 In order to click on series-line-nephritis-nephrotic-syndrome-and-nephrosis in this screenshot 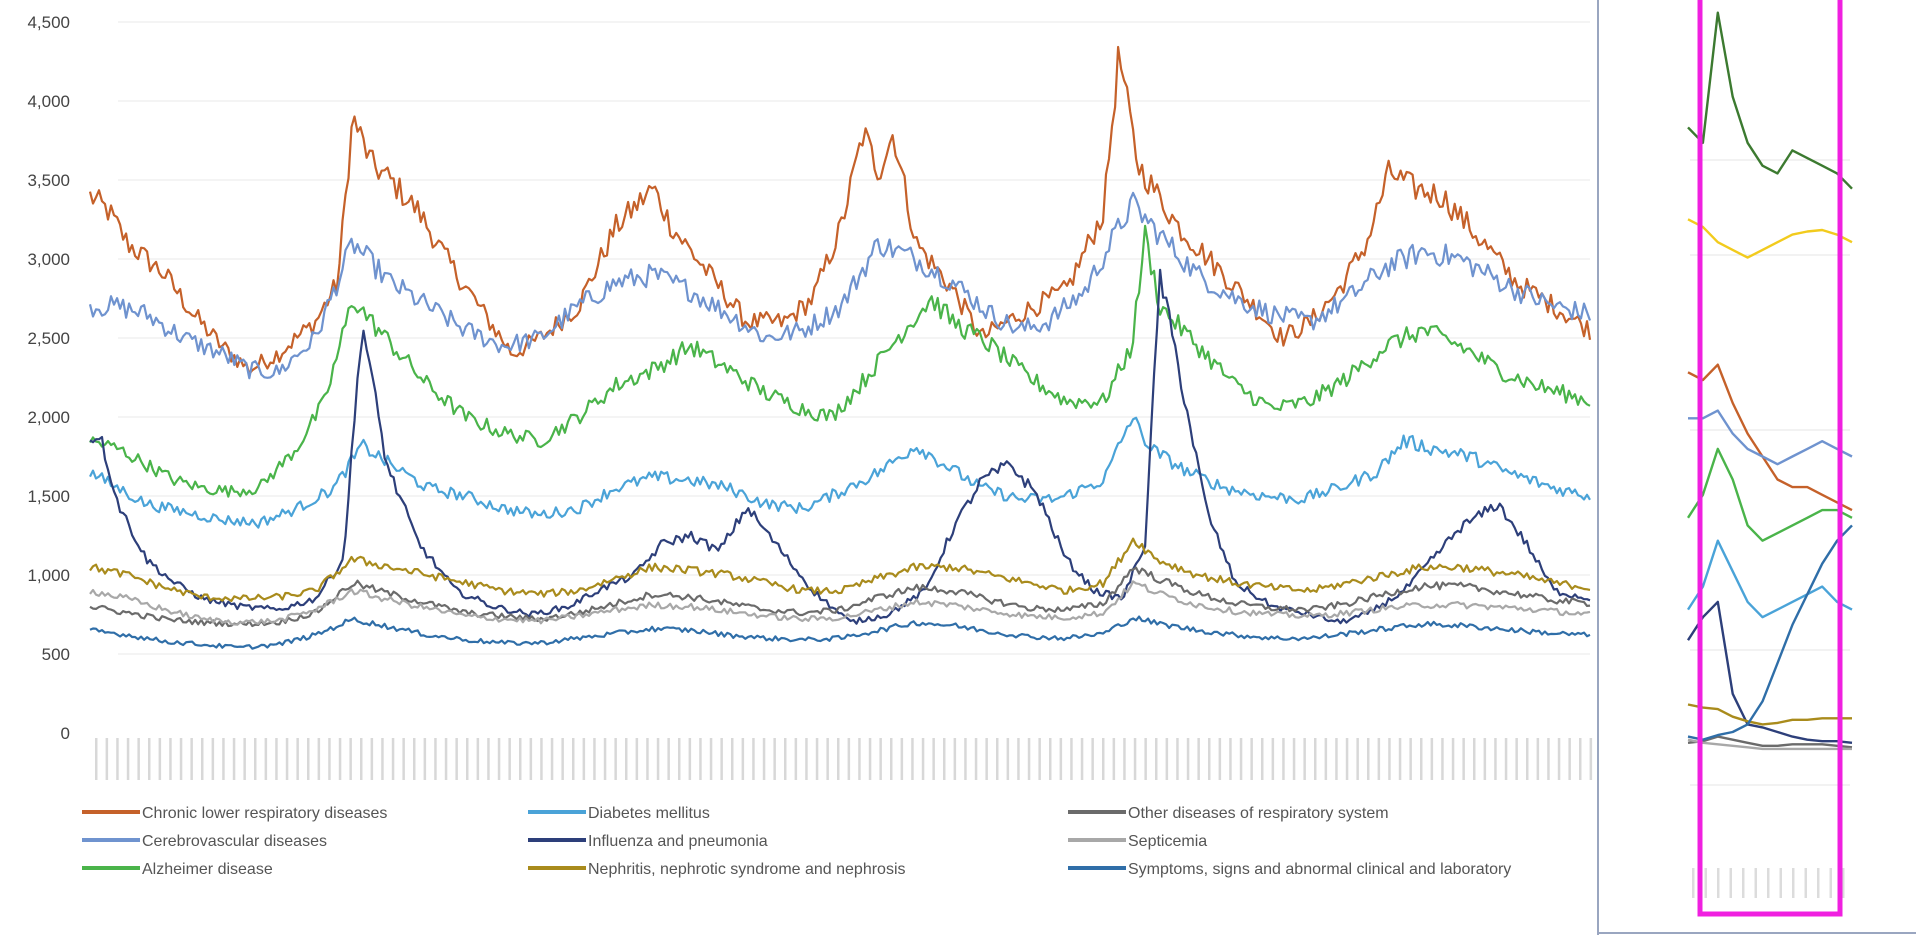, I will do `click(840, 570)`.